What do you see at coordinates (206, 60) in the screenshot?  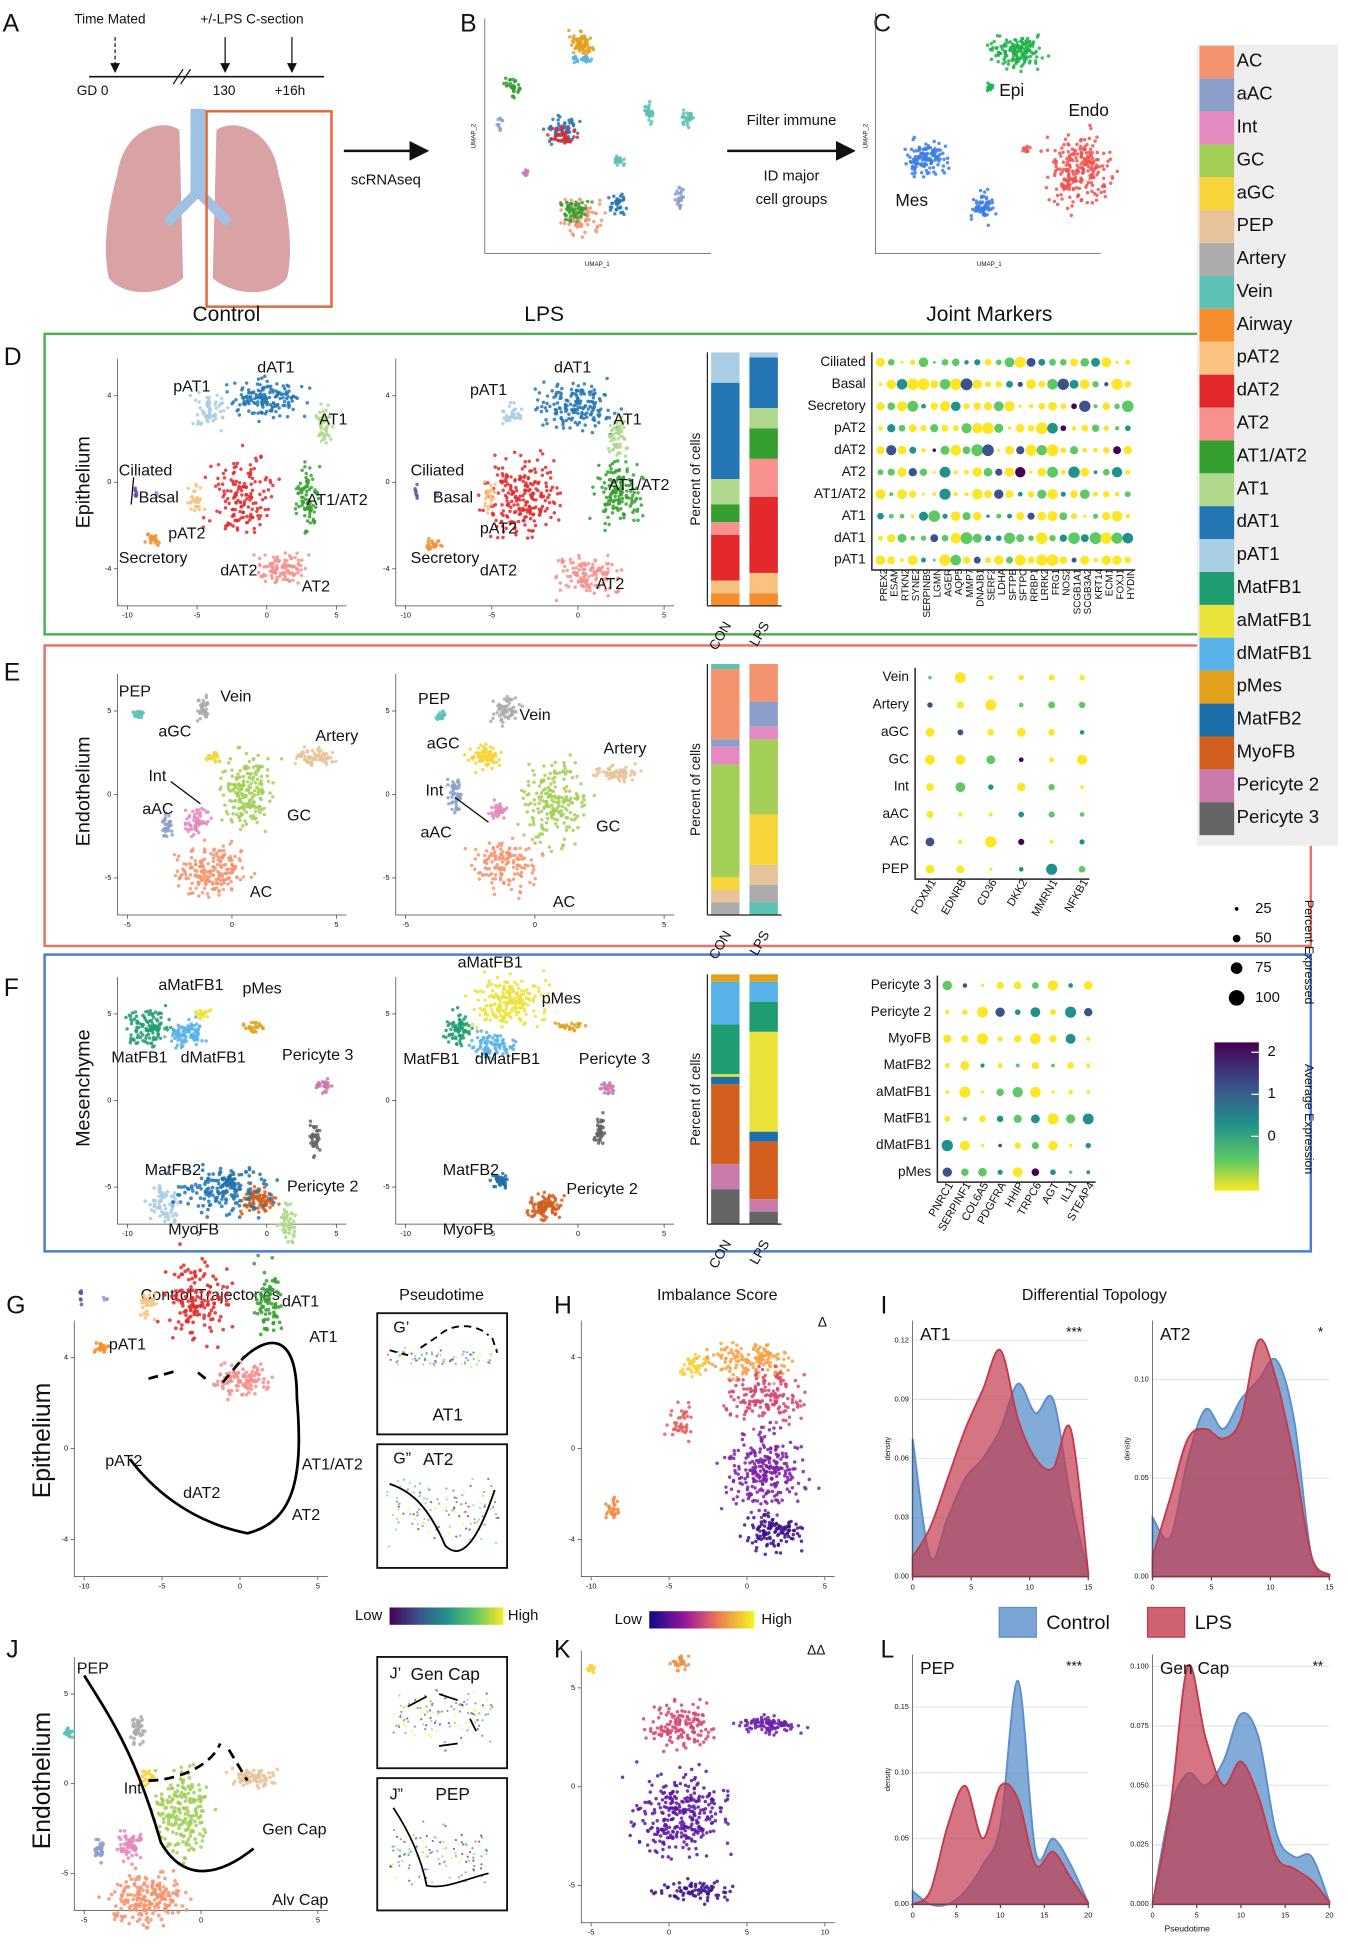 I see `timeline` at bounding box center [206, 60].